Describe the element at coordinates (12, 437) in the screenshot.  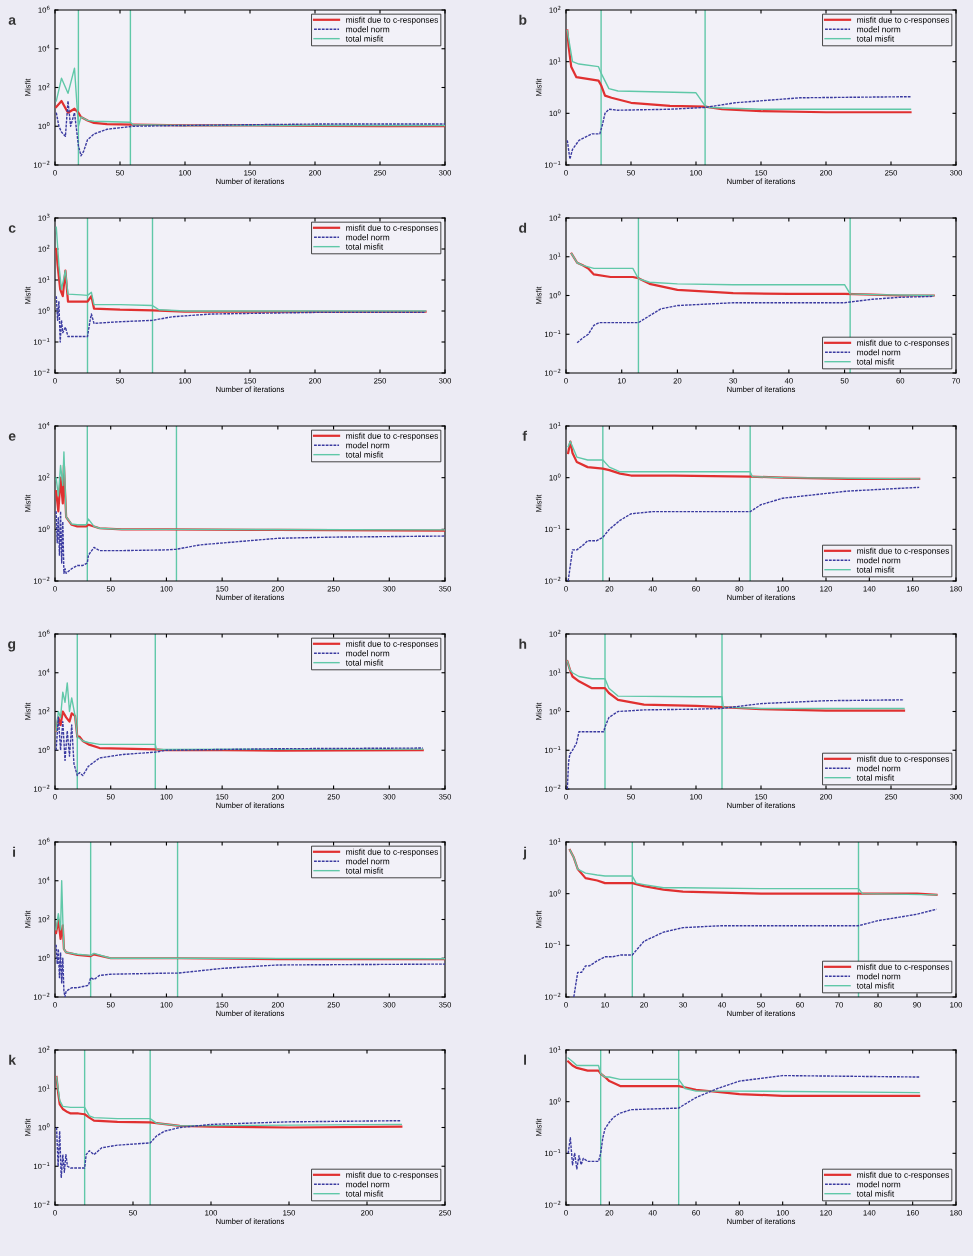
I see `text: e` at that location.